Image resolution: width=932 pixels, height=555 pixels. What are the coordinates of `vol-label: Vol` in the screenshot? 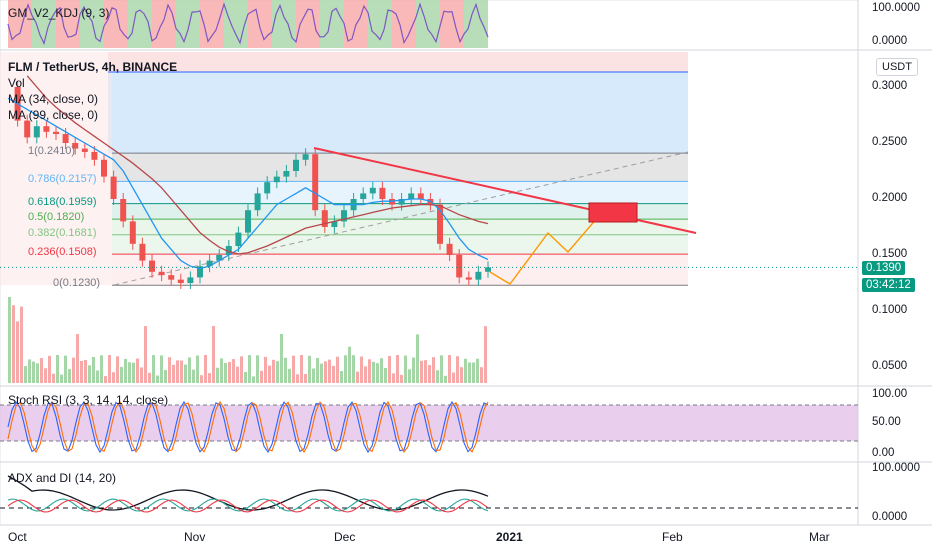 It's located at (16, 83).